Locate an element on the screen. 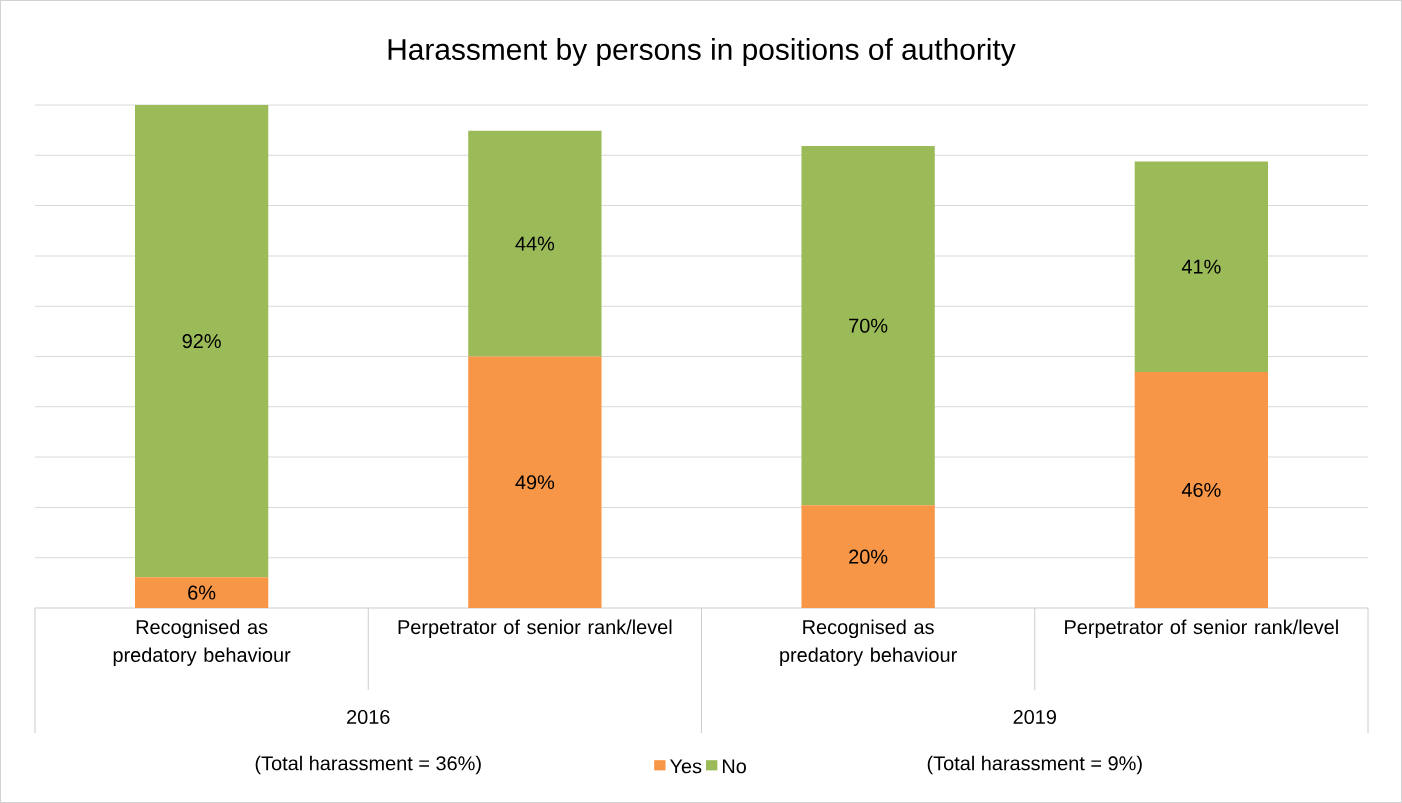  text: (Total harassment = 9%) is located at coordinates (1034, 765).